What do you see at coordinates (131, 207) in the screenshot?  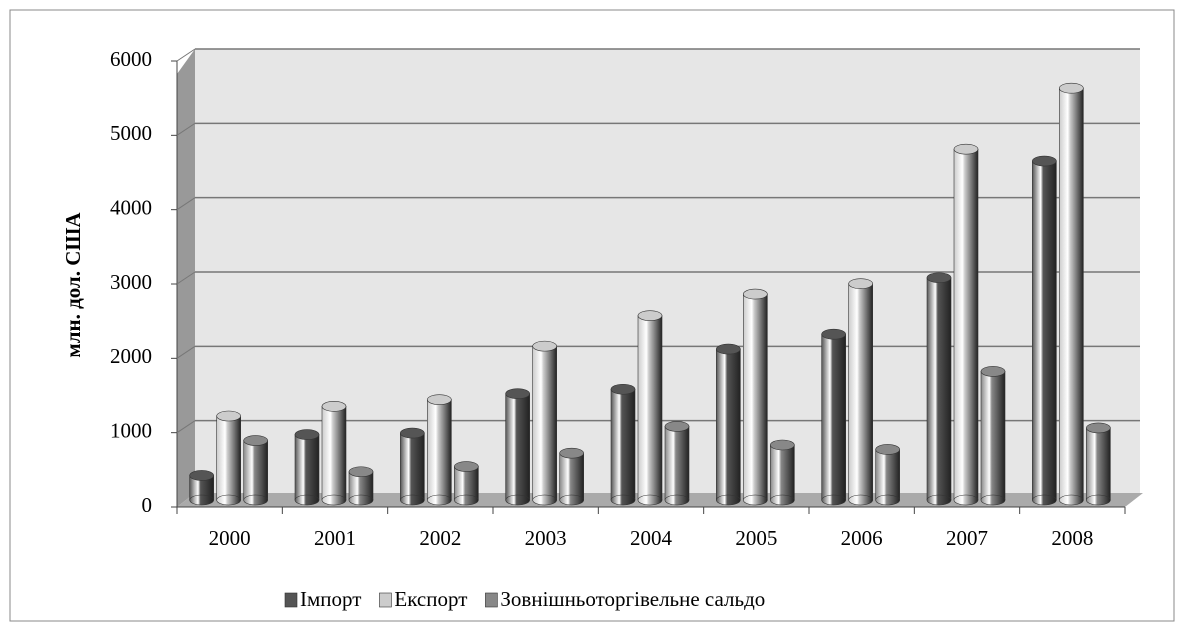 I see `y-tick-label: 4000` at bounding box center [131, 207].